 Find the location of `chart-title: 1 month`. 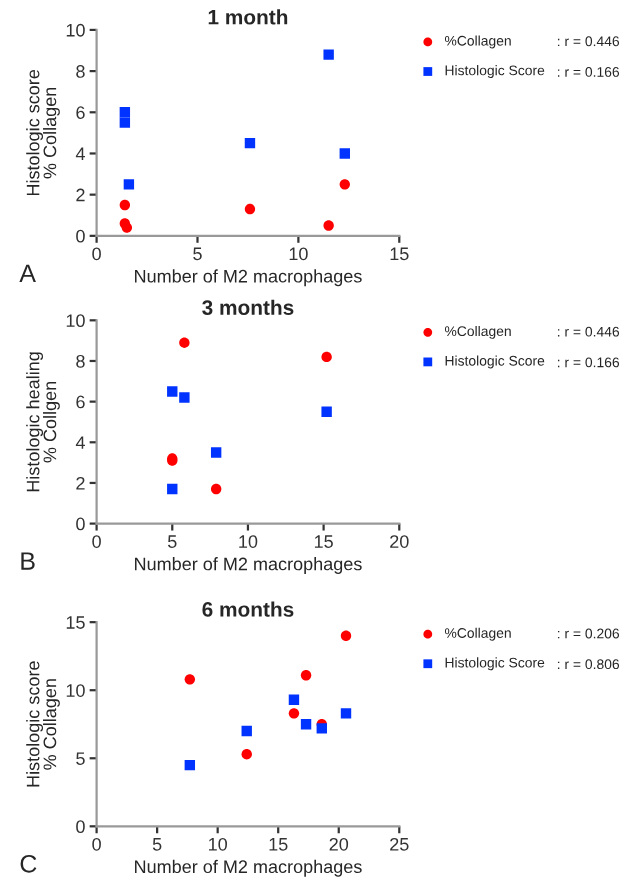

chart-title: 1 month is located at coordinates (248, 17).